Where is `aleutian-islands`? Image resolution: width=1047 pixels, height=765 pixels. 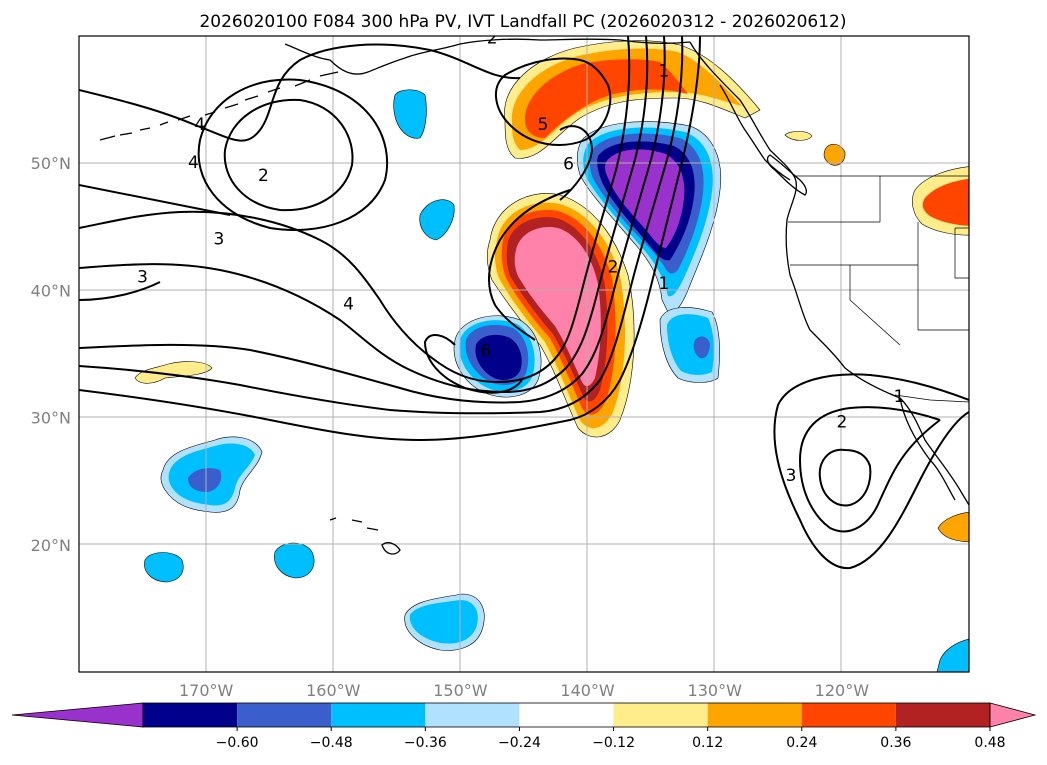 aleutian-islands is located at coordinates (219, 106).